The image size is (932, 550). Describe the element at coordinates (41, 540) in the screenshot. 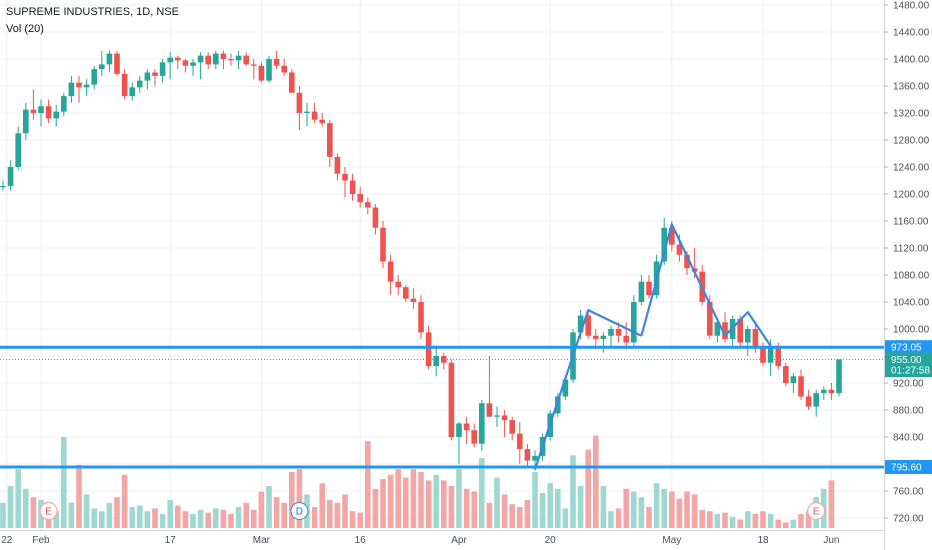

I see `time-tick-label: Feb` at that location.